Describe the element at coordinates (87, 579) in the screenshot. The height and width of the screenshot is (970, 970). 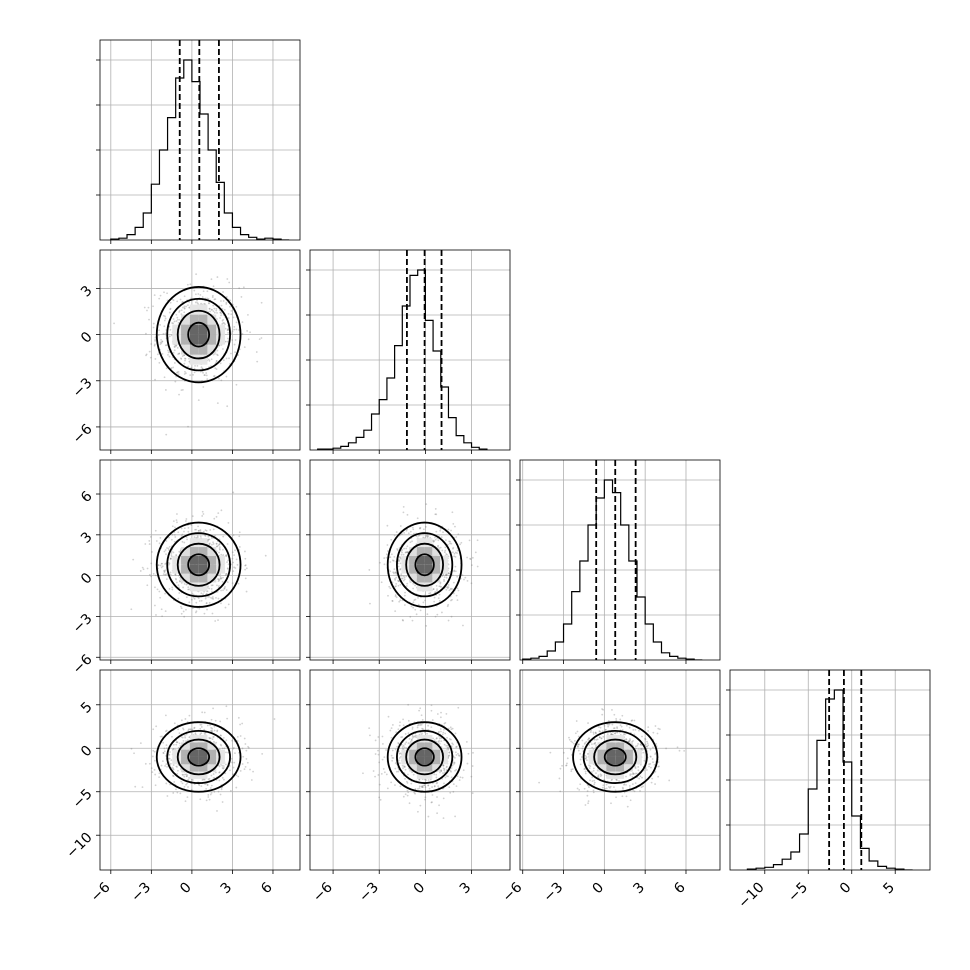
I see `ytick-label-2-2: 0` at that location.